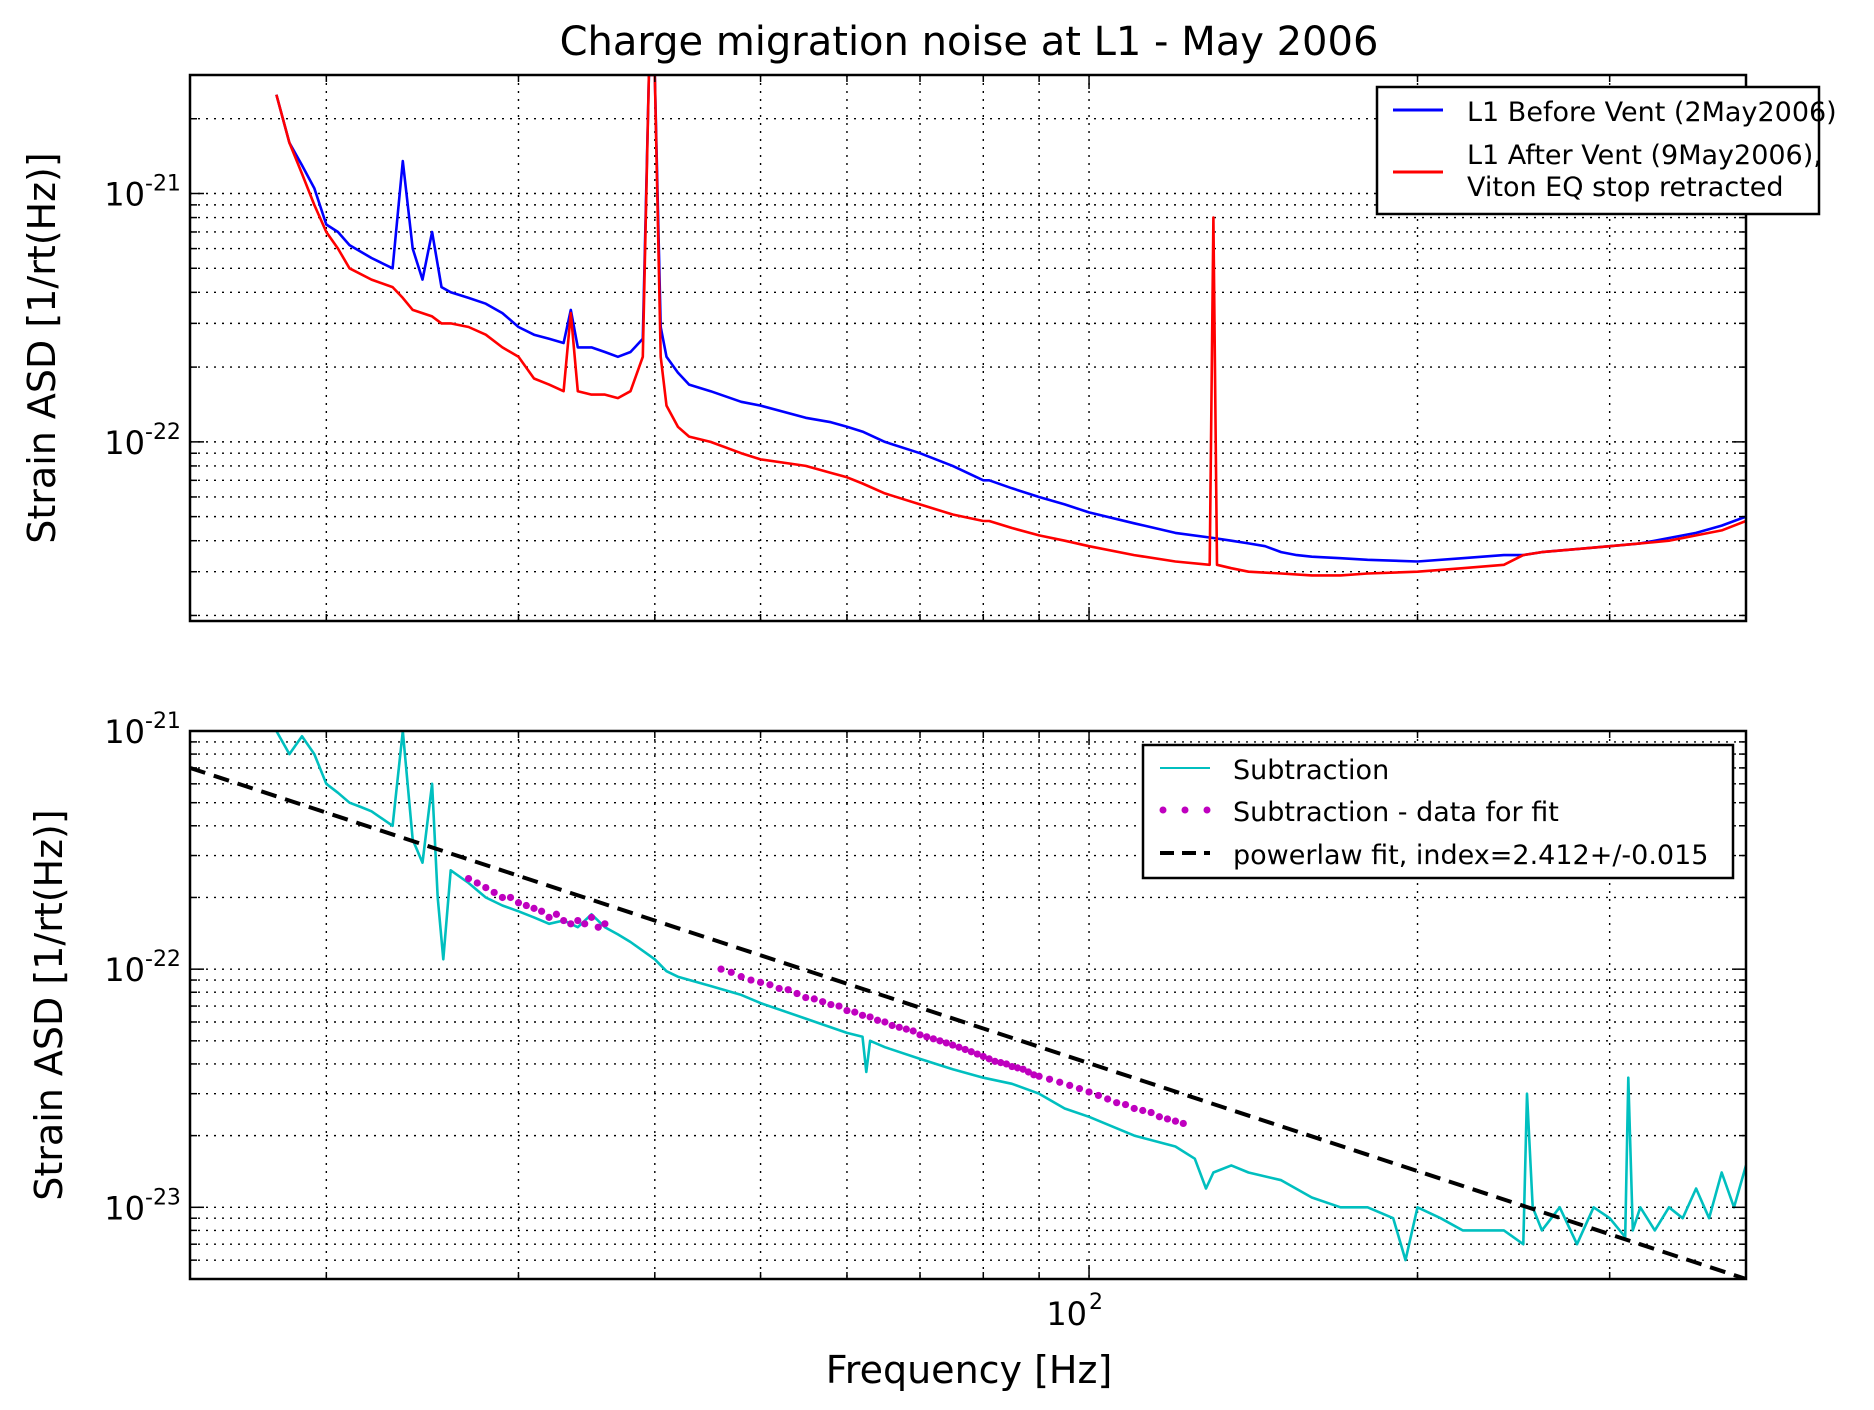 This screenshot has width=1874, height=1410. Describe the element at coordinates (49, 1004) in the screenshot. I see `bottom-y-axis-label: Strain ASD [1/rt(Hz)]` at that location.